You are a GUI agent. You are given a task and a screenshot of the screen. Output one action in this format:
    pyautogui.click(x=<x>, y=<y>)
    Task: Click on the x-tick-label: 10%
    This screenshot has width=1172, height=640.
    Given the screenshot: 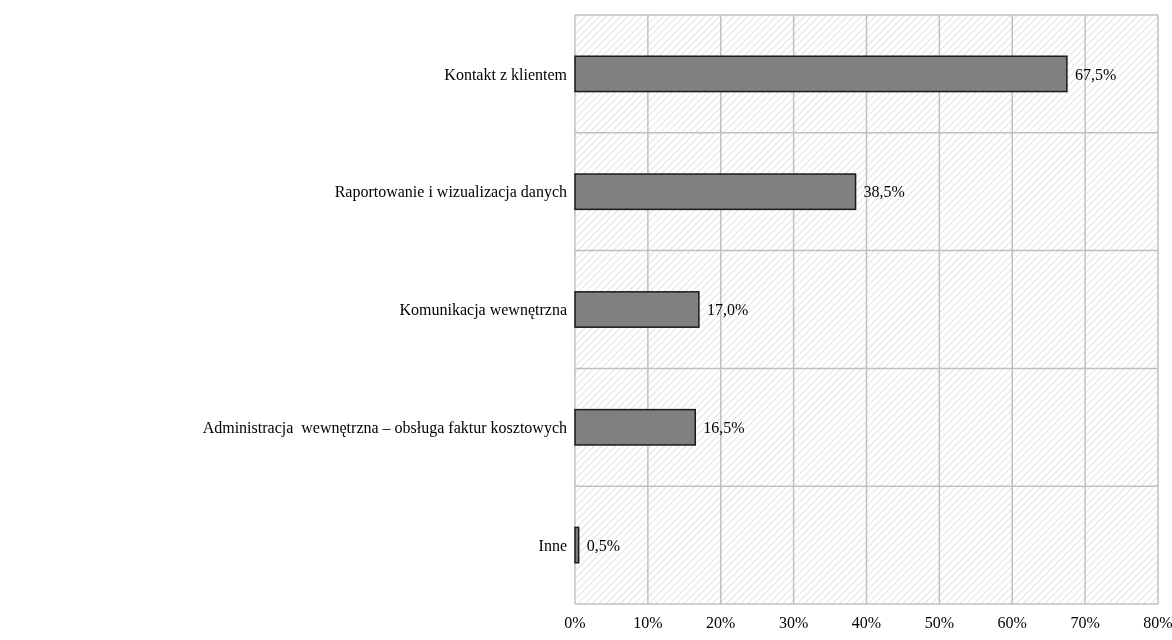 What is the action you would take?
    pyautogui.click(x=648, y=622)
    